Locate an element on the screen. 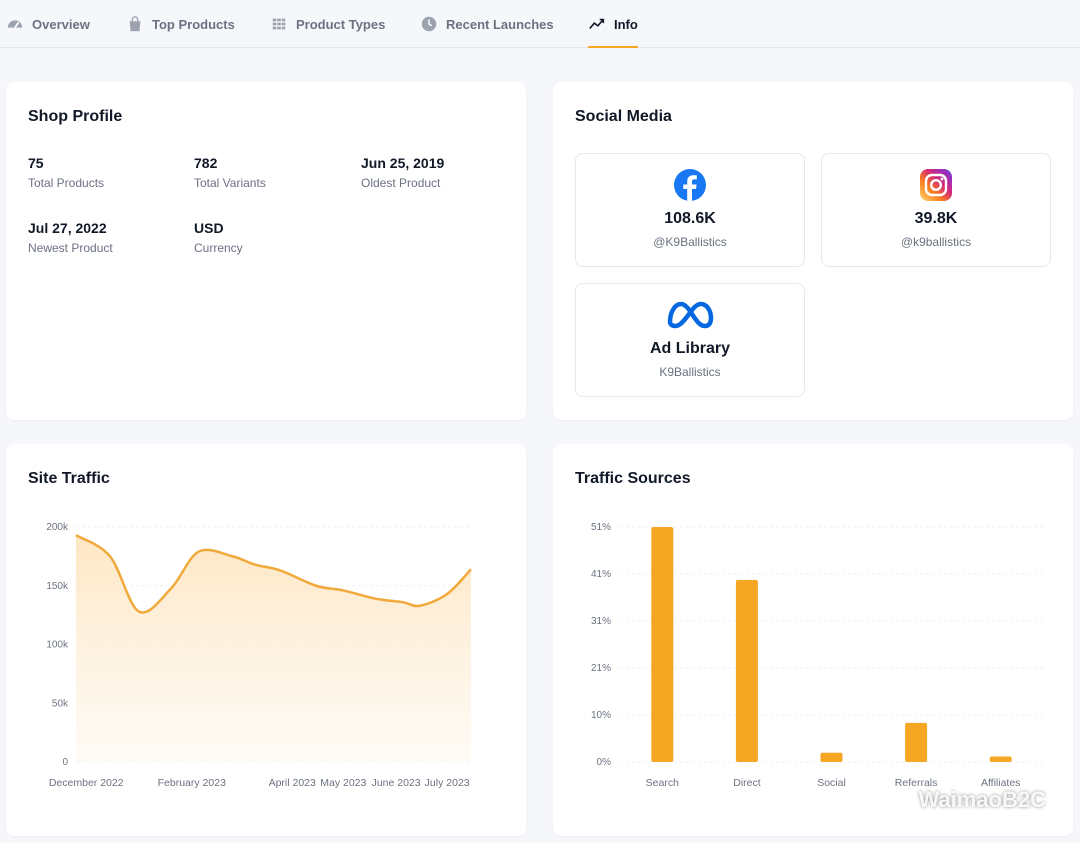 The image size is (1080, 843). y-tick-label: 10% is located at coordinates (601, 715).